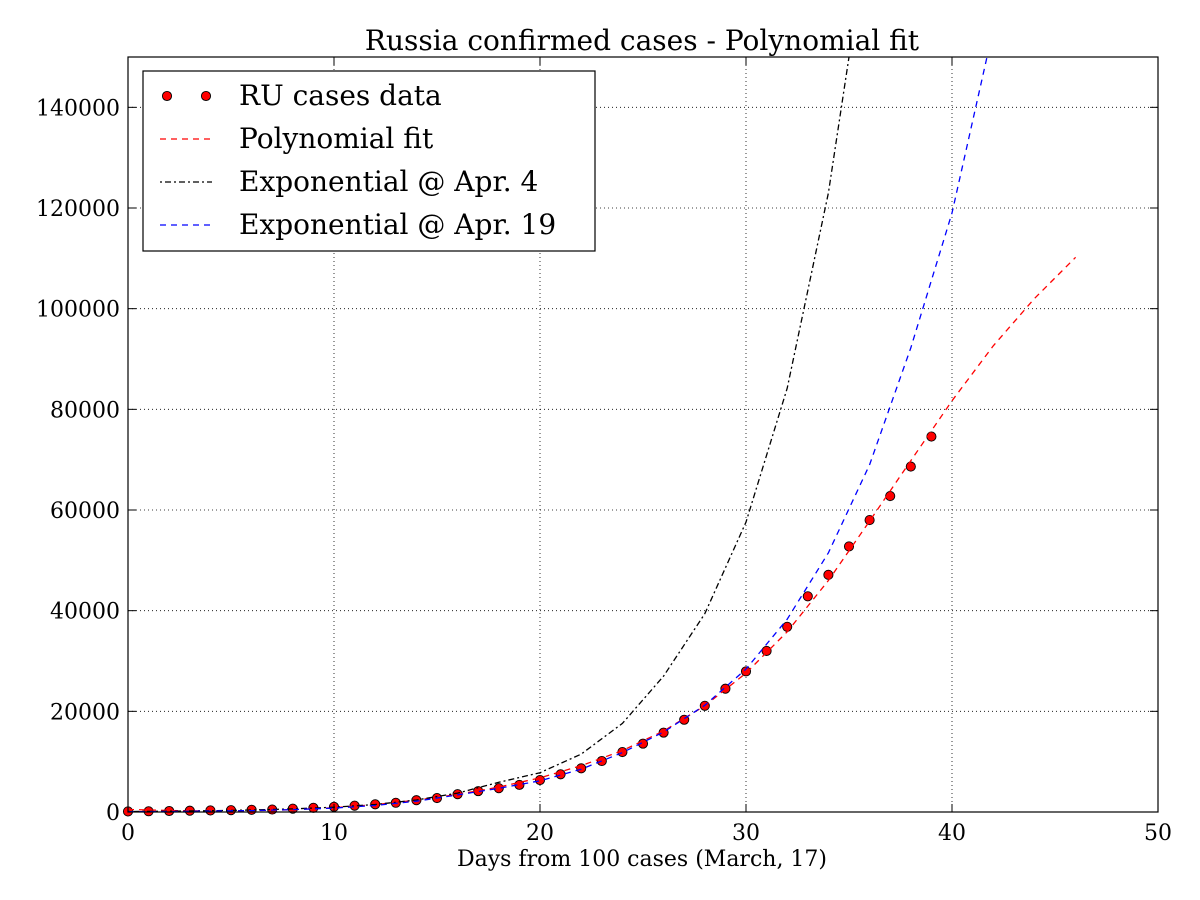  I want to click on legend-label: Polynomial fit, so click(336, 138).